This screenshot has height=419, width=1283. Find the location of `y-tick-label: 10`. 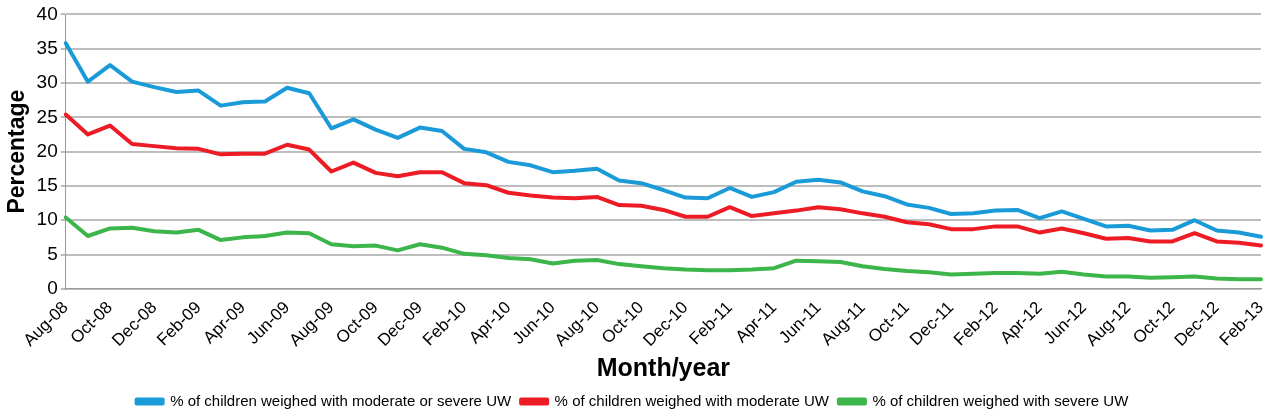

y-tick-label: 10 is located at coordinates (47, 219).